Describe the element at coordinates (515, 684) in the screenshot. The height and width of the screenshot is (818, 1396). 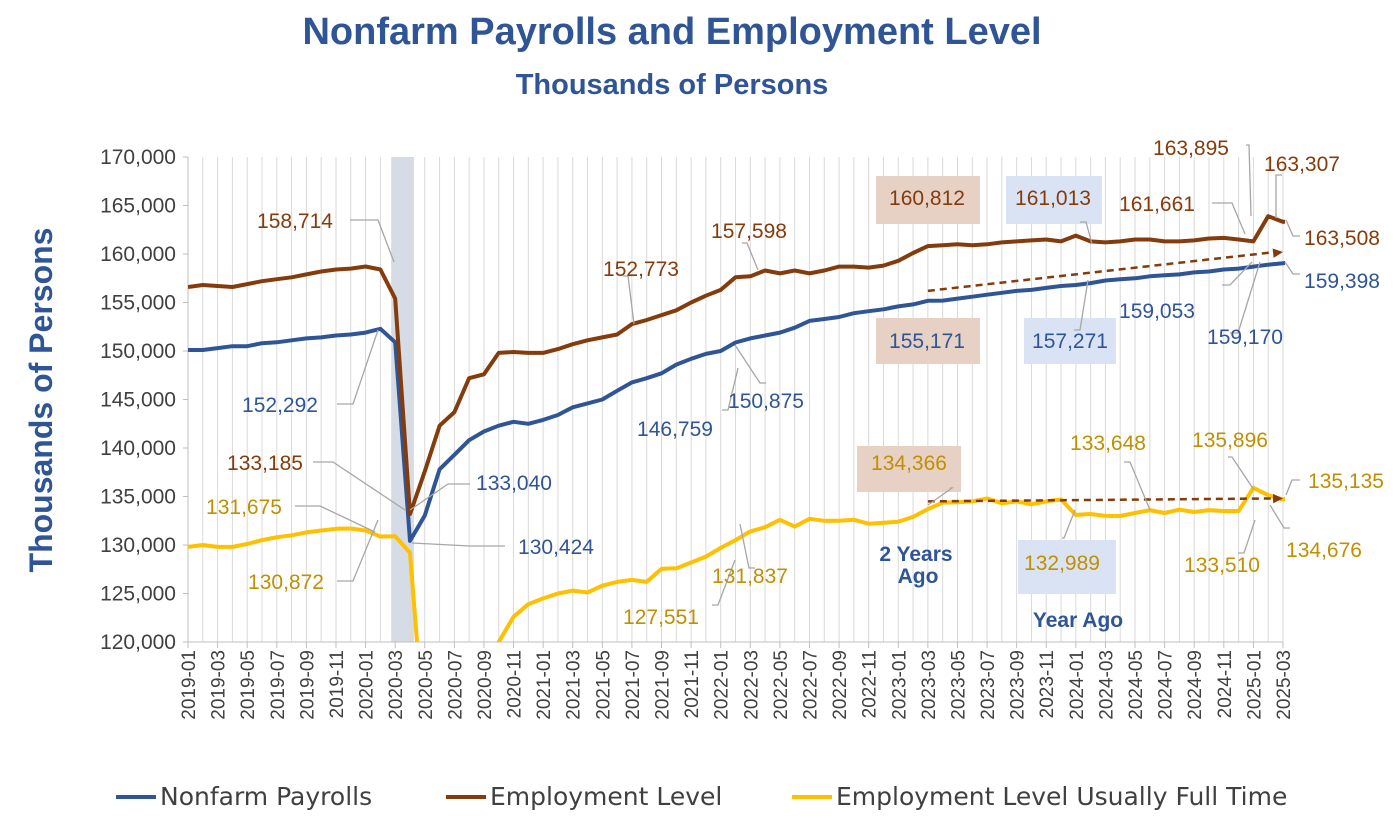
I see `x-tick-label: 2020-11` at that location.